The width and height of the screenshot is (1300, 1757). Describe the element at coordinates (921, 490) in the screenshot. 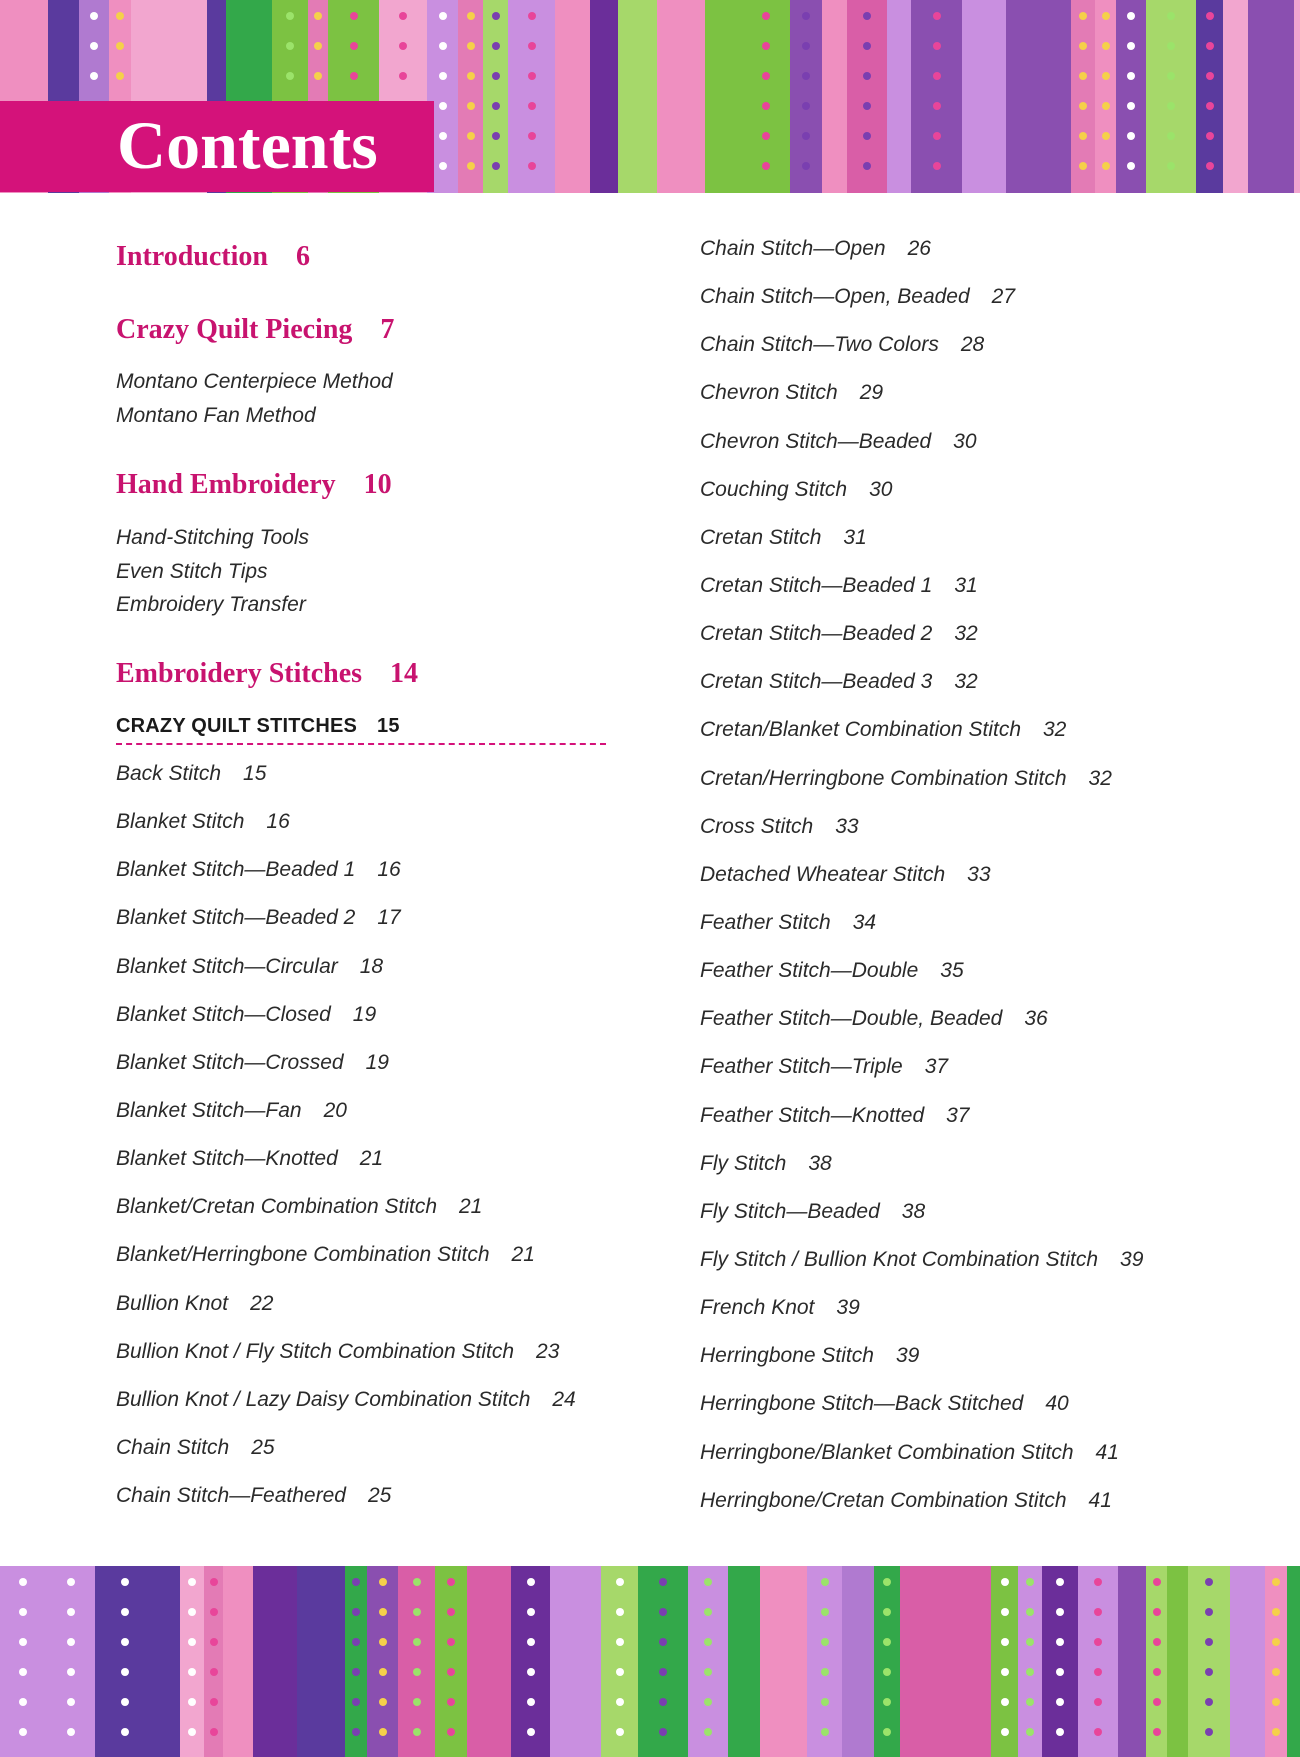

I see `toc-entry: Couching Stitch 30` at that location.